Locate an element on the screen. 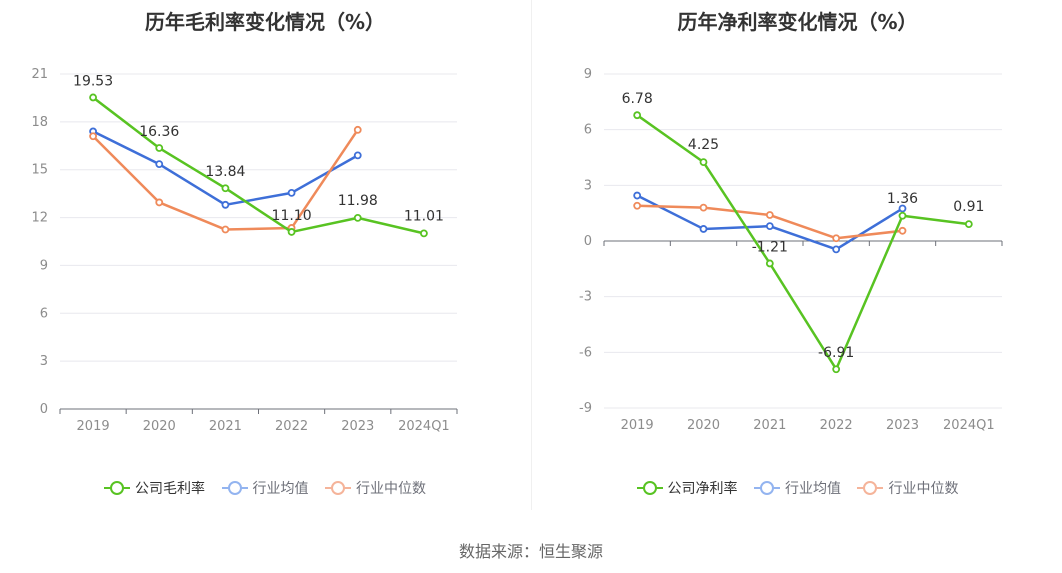 The width and height of the screenshot is (1062, 573). panel-divider is located at coordinates (531, 255).